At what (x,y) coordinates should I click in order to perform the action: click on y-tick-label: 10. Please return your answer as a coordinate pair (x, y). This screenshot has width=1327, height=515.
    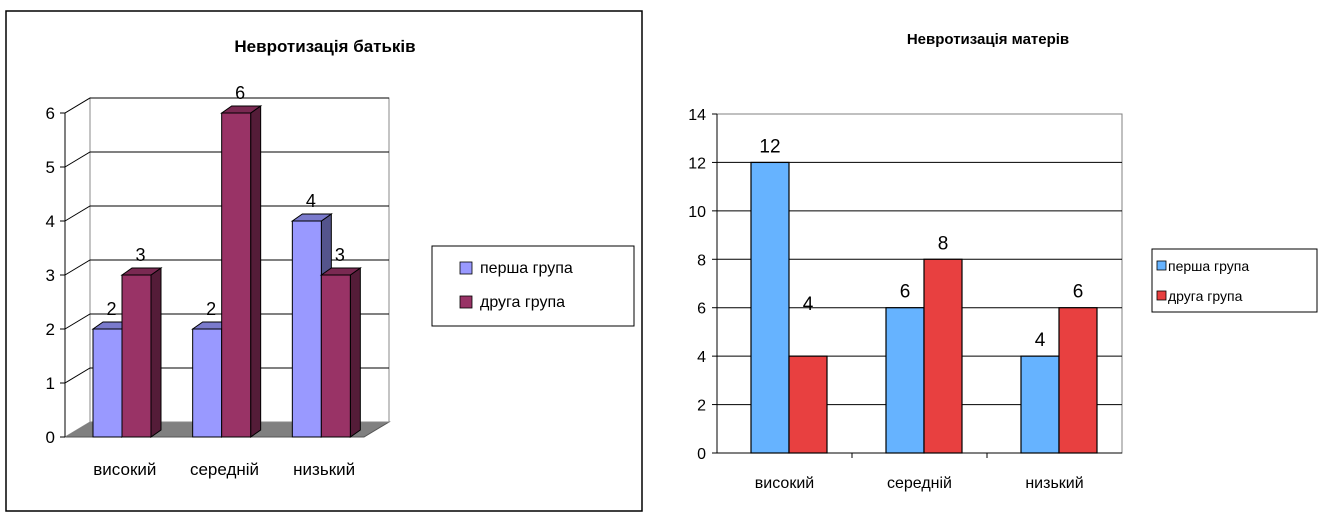
    Looking at the image, I should click on (697, 212).